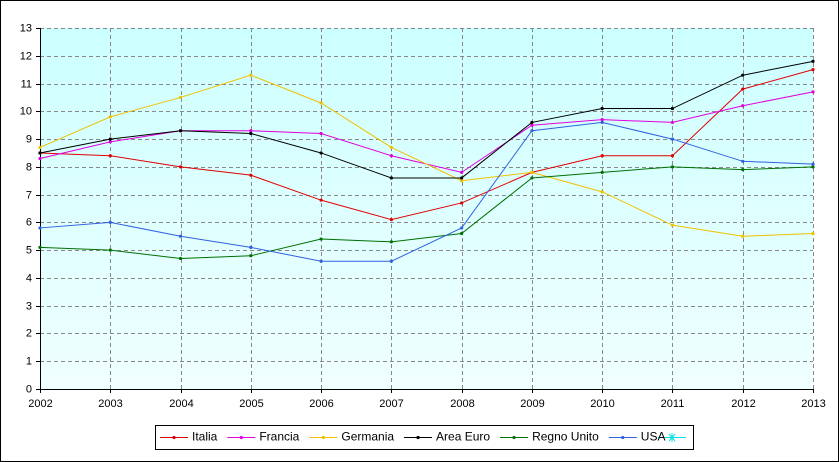 The image size is (839, 462). I want to click on legend-label: Italia, so click(205, 437).